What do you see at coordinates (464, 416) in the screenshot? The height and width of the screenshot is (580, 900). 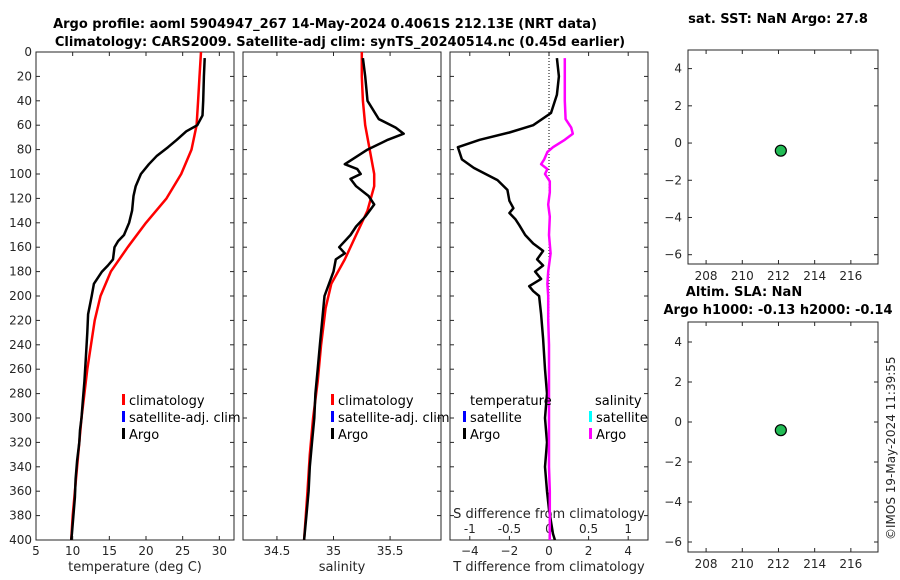 I see `t-legend-satellite-swatch` at bounding box center [464, 416].